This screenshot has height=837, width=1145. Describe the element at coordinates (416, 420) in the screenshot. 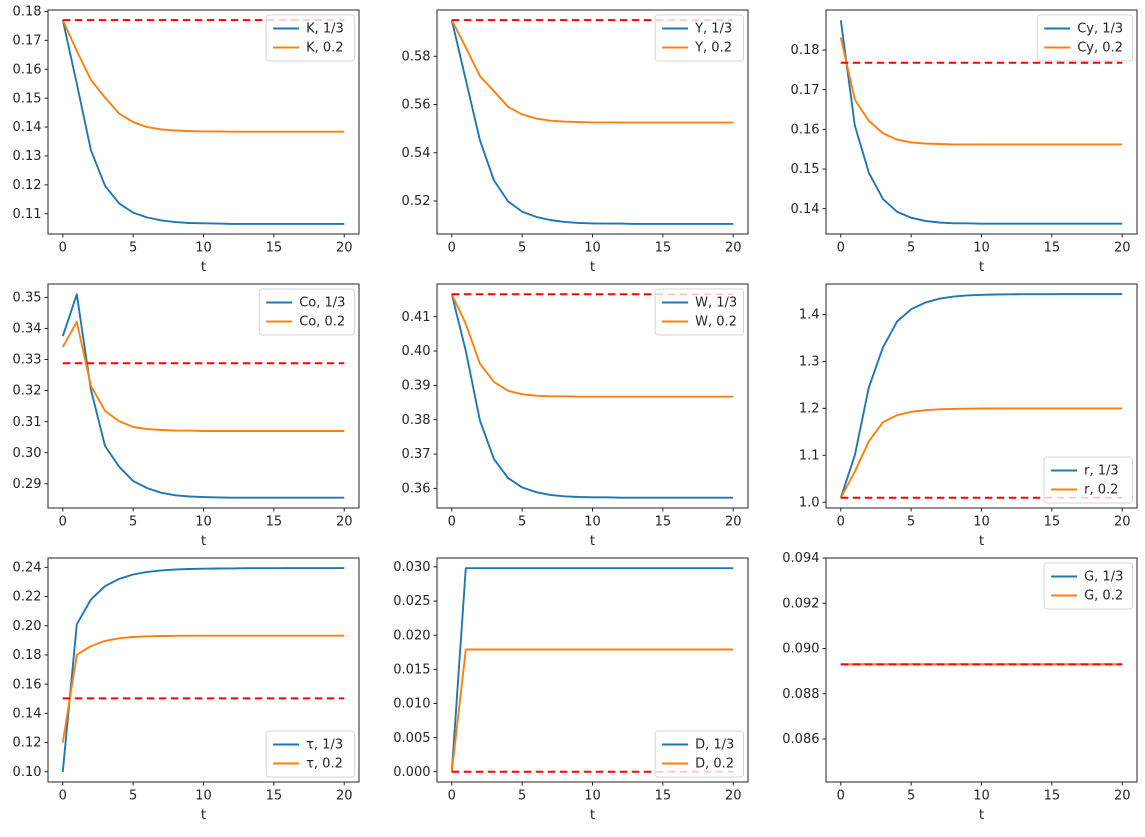

I see `y-tick-label: 0.38` at that location.